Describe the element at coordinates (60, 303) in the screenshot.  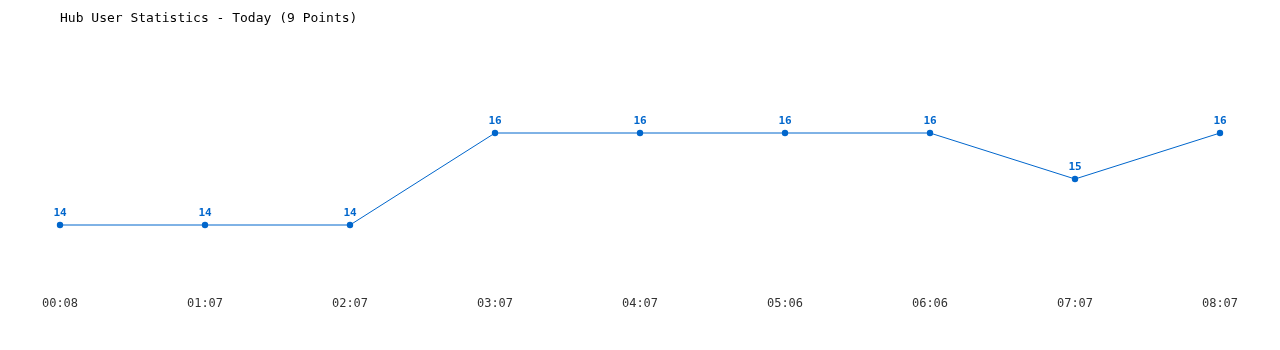
I see `x-tick-label: 00:08` at that location.